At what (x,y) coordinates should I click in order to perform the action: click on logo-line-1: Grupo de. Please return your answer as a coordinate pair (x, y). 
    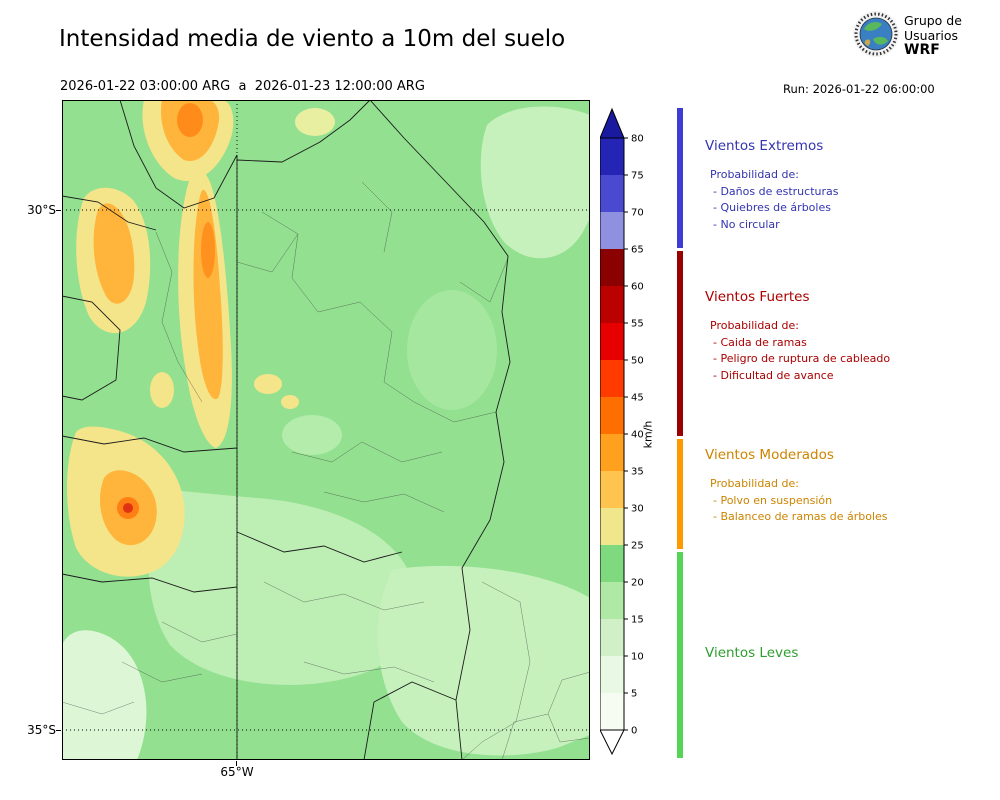
    Looking at the image, I should click on (933, 20).